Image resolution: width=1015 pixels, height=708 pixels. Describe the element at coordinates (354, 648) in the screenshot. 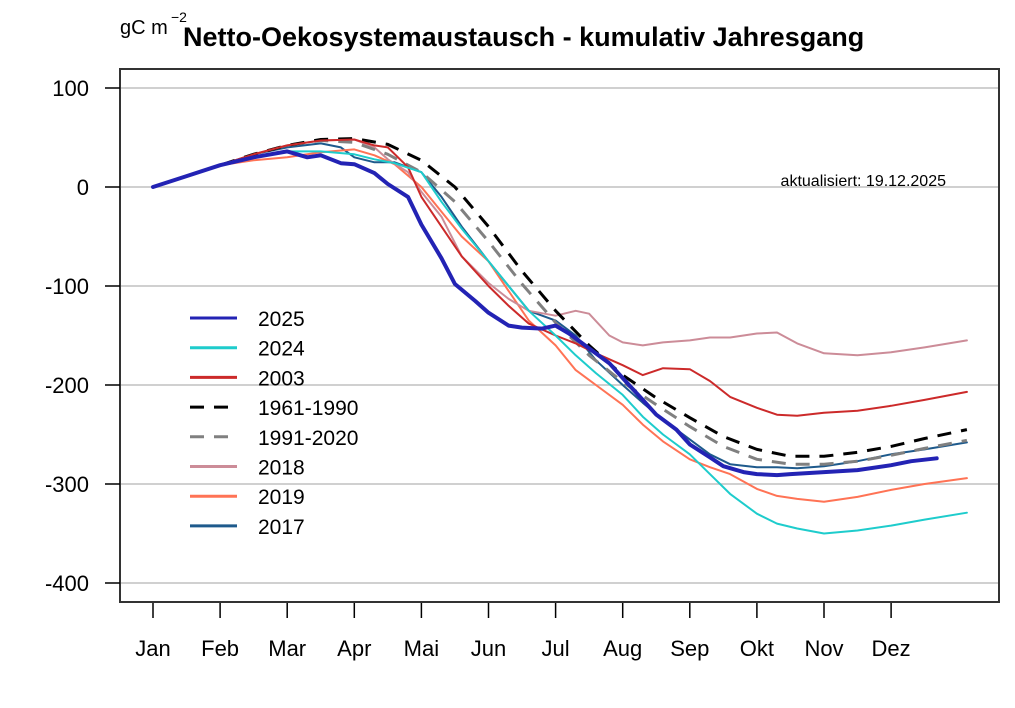

I see `x-tick-label: Apr` at that location.